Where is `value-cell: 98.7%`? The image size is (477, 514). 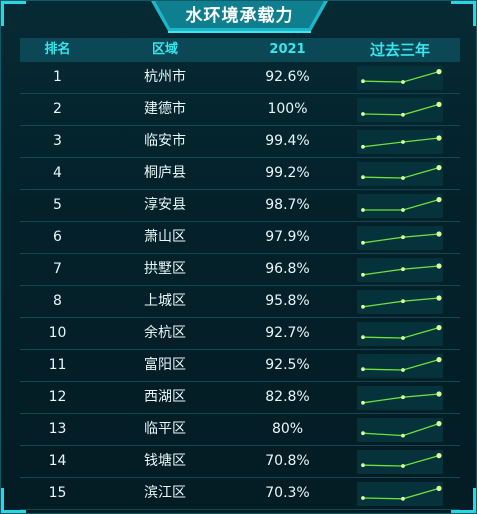 value-cell: 98.7% is located at coordinates (287, 205).